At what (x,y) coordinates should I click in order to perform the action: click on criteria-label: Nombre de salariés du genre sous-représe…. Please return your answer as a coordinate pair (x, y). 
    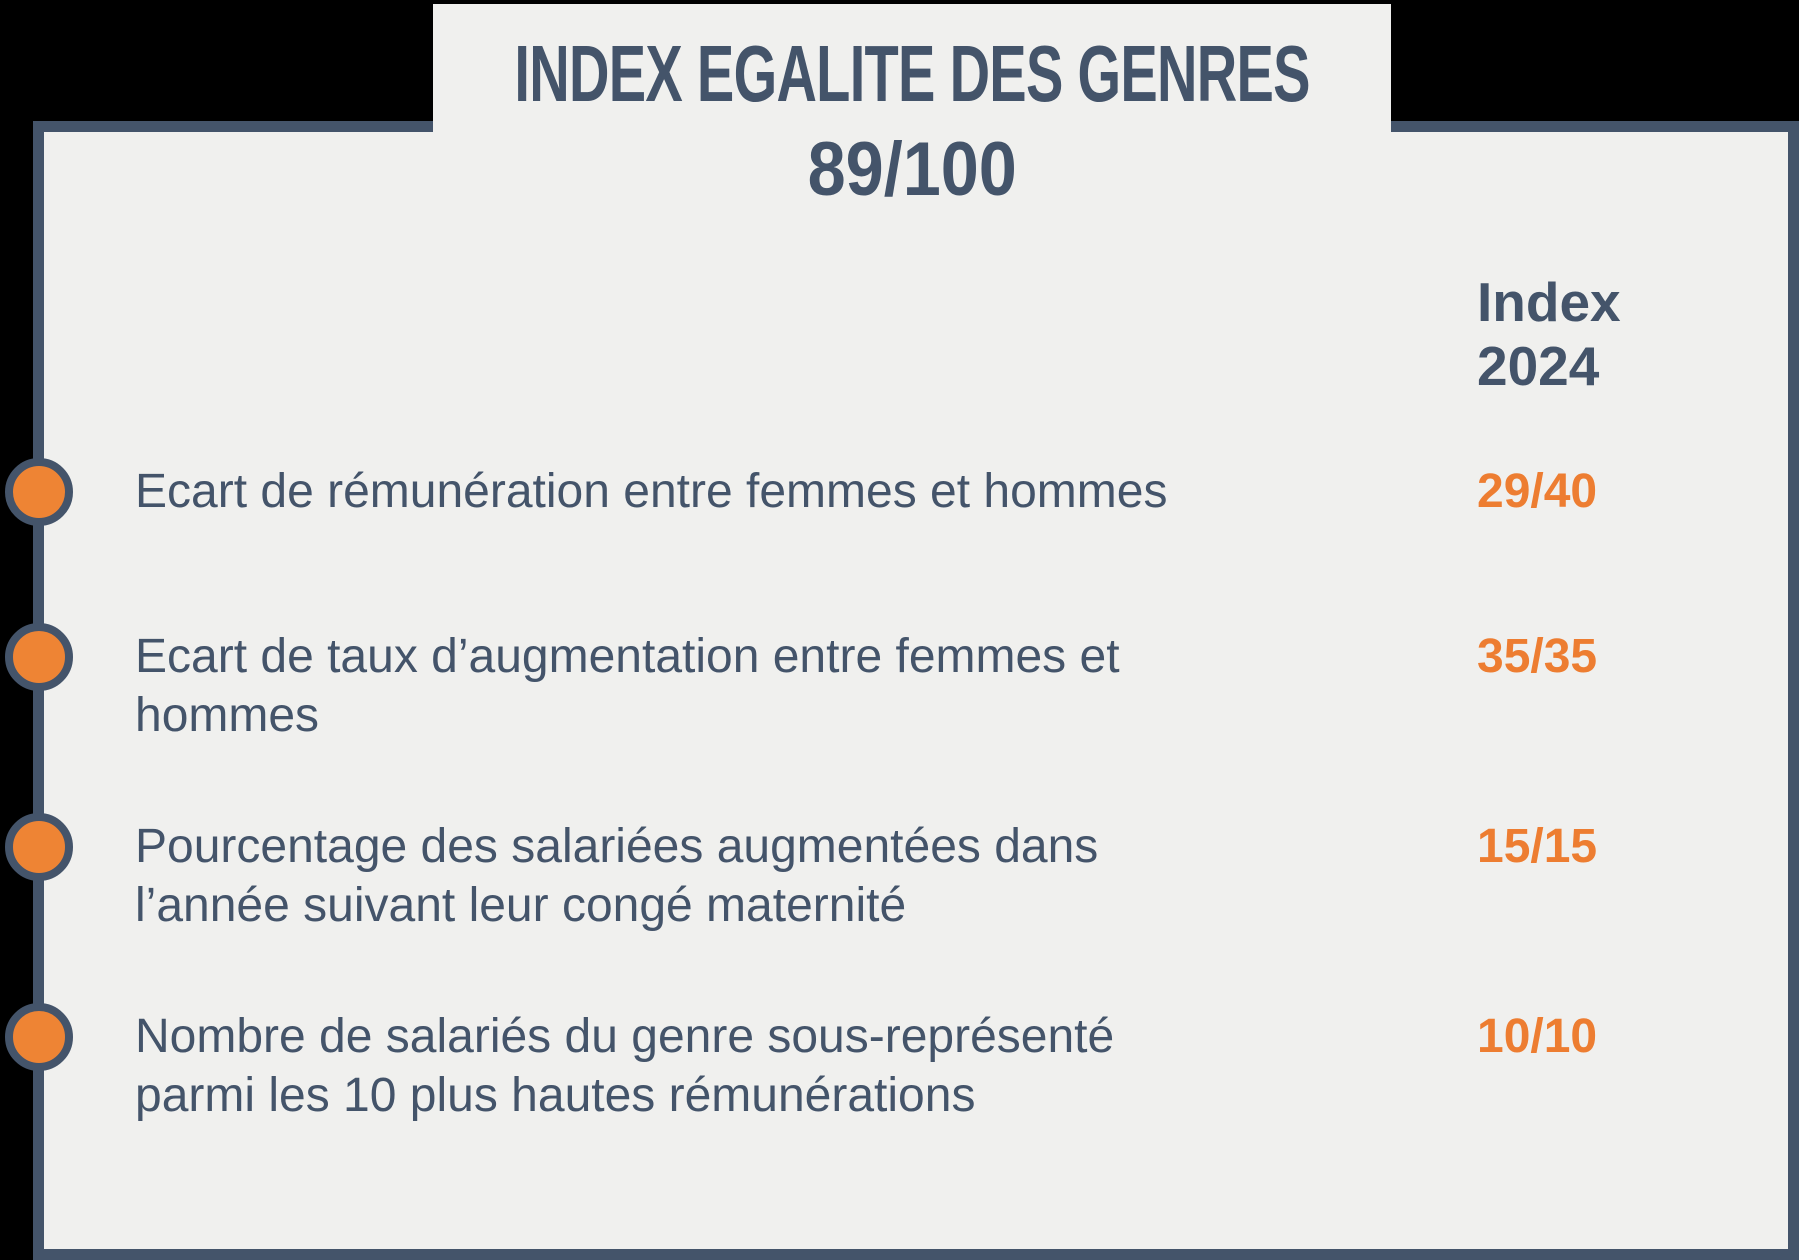
    Looking at the image, I should click on (625, 1066).